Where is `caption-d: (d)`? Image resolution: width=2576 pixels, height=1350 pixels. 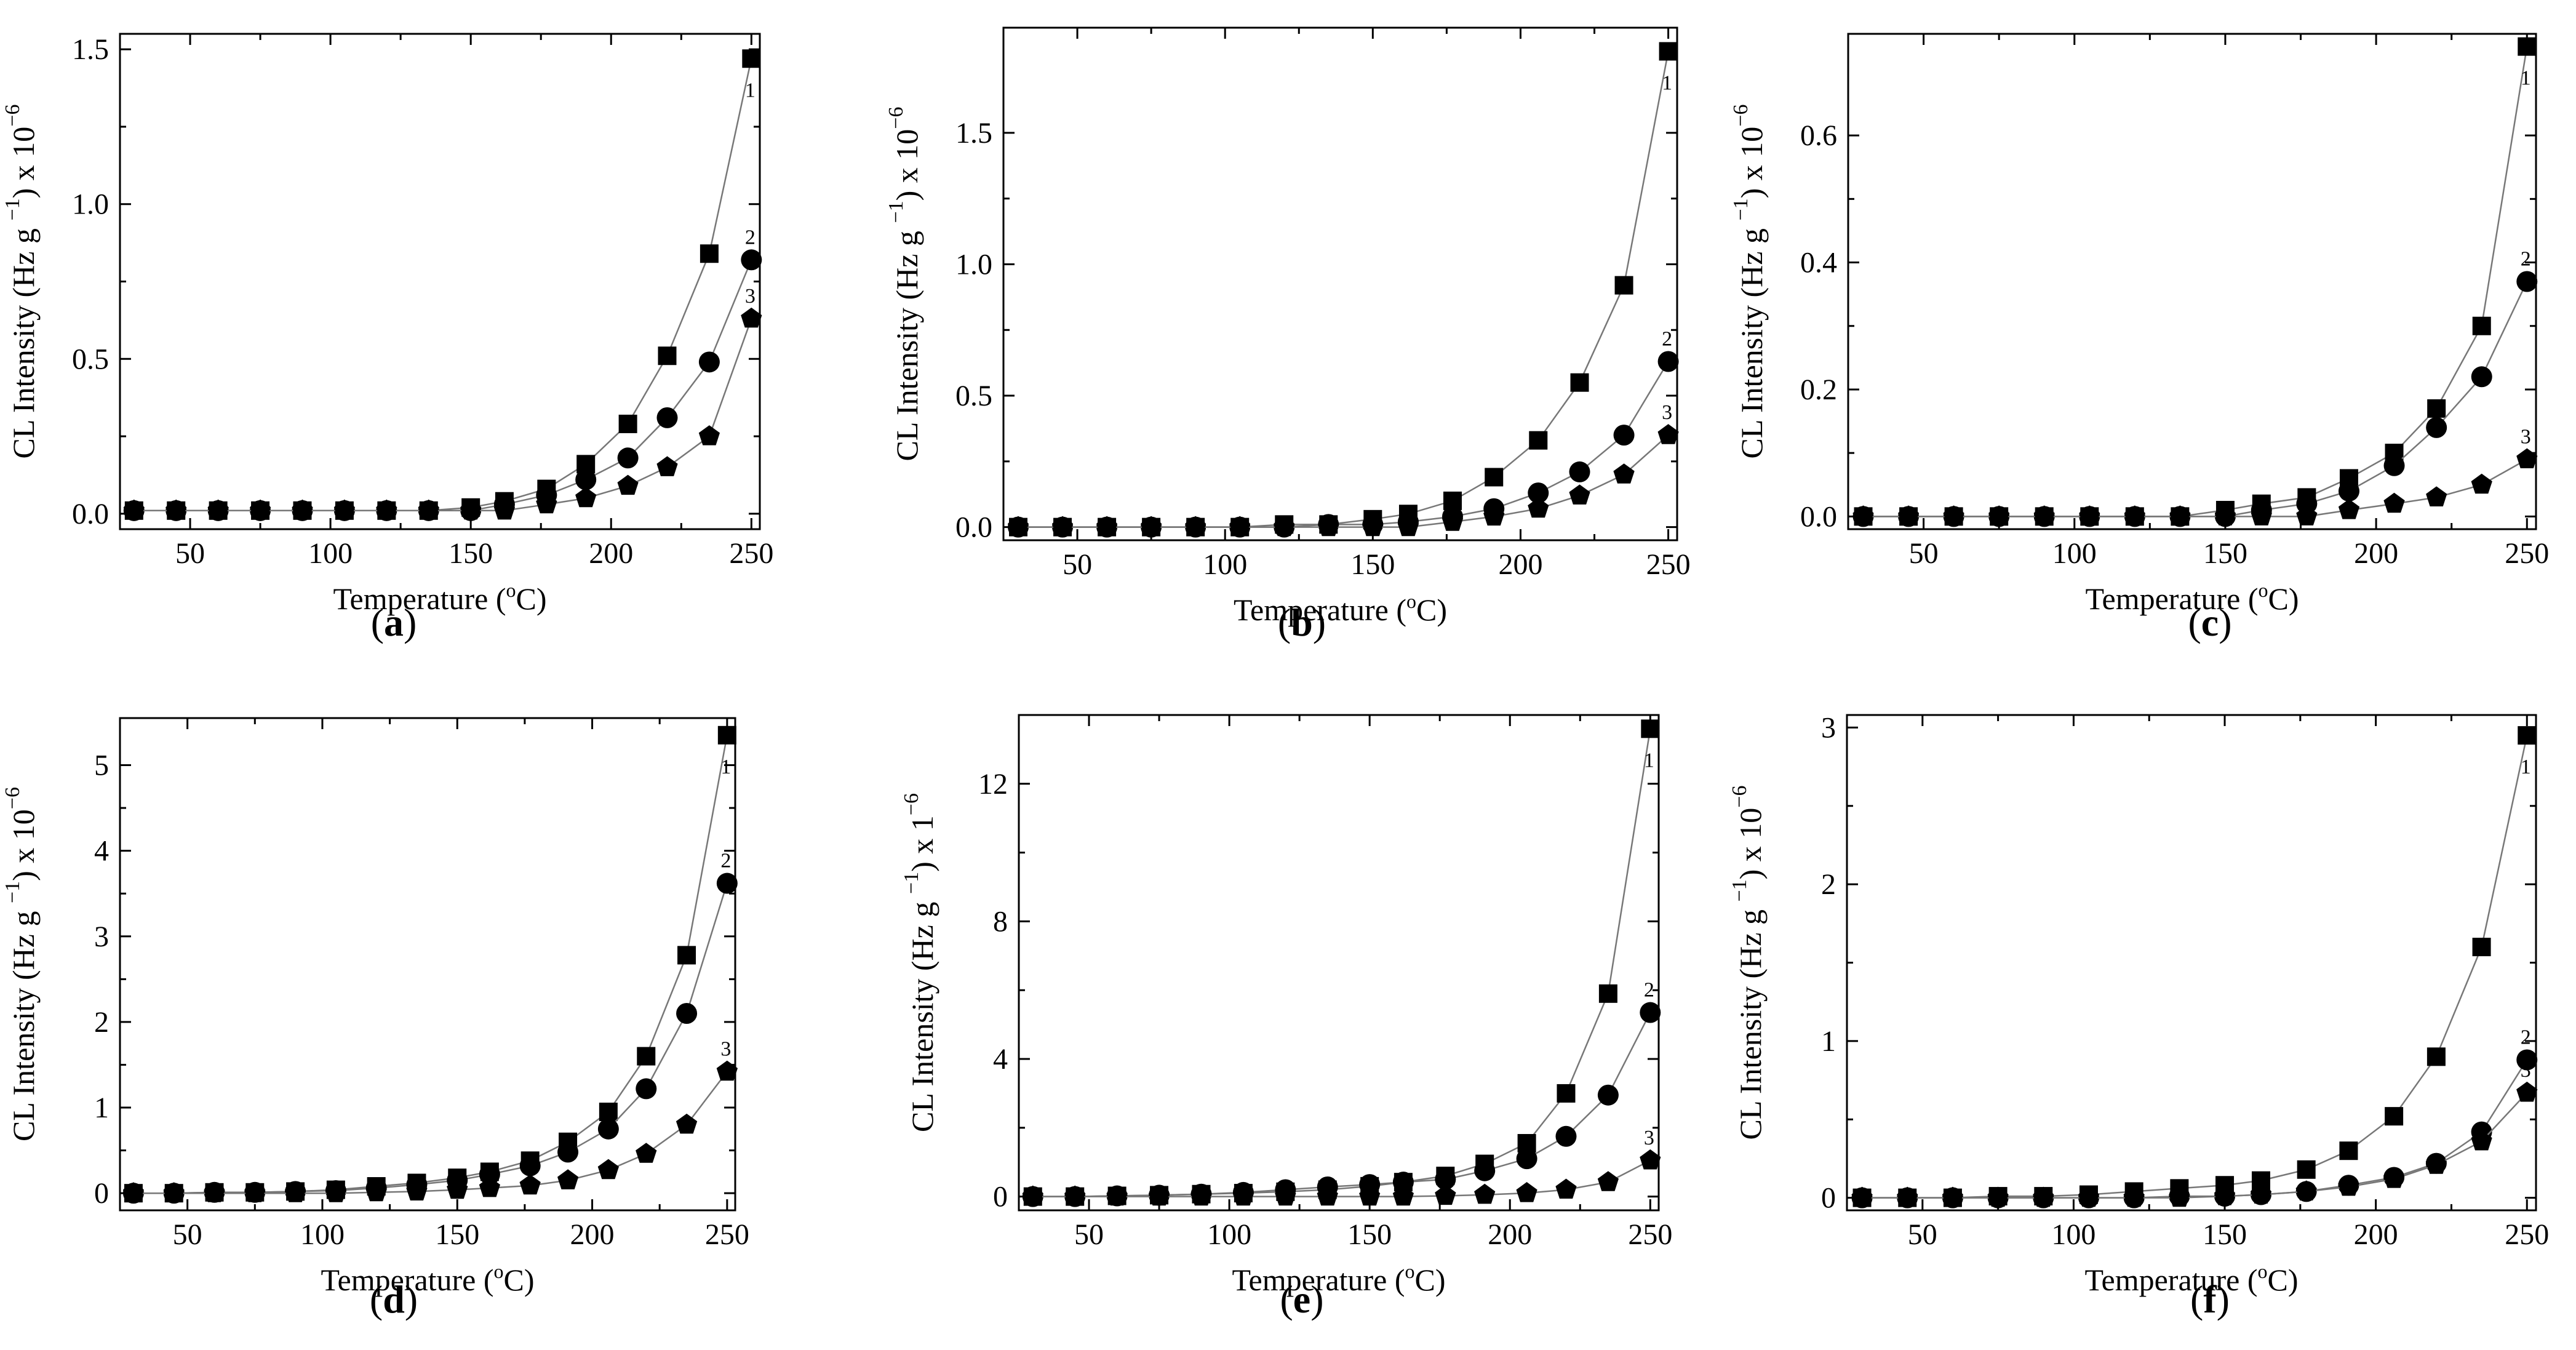 caption-d: (d) is located at coordinates (394, 1299).